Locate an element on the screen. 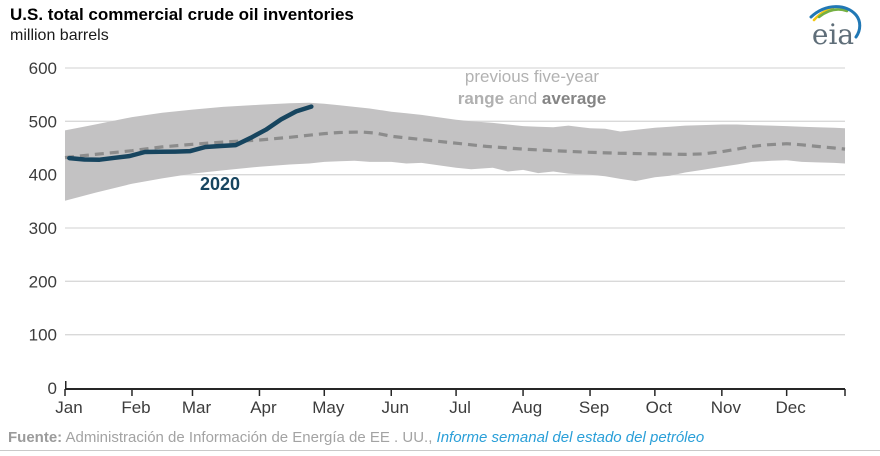 This screenshot has width=880, height=456. eia-logo: eia is located at coordinates (835, 28).